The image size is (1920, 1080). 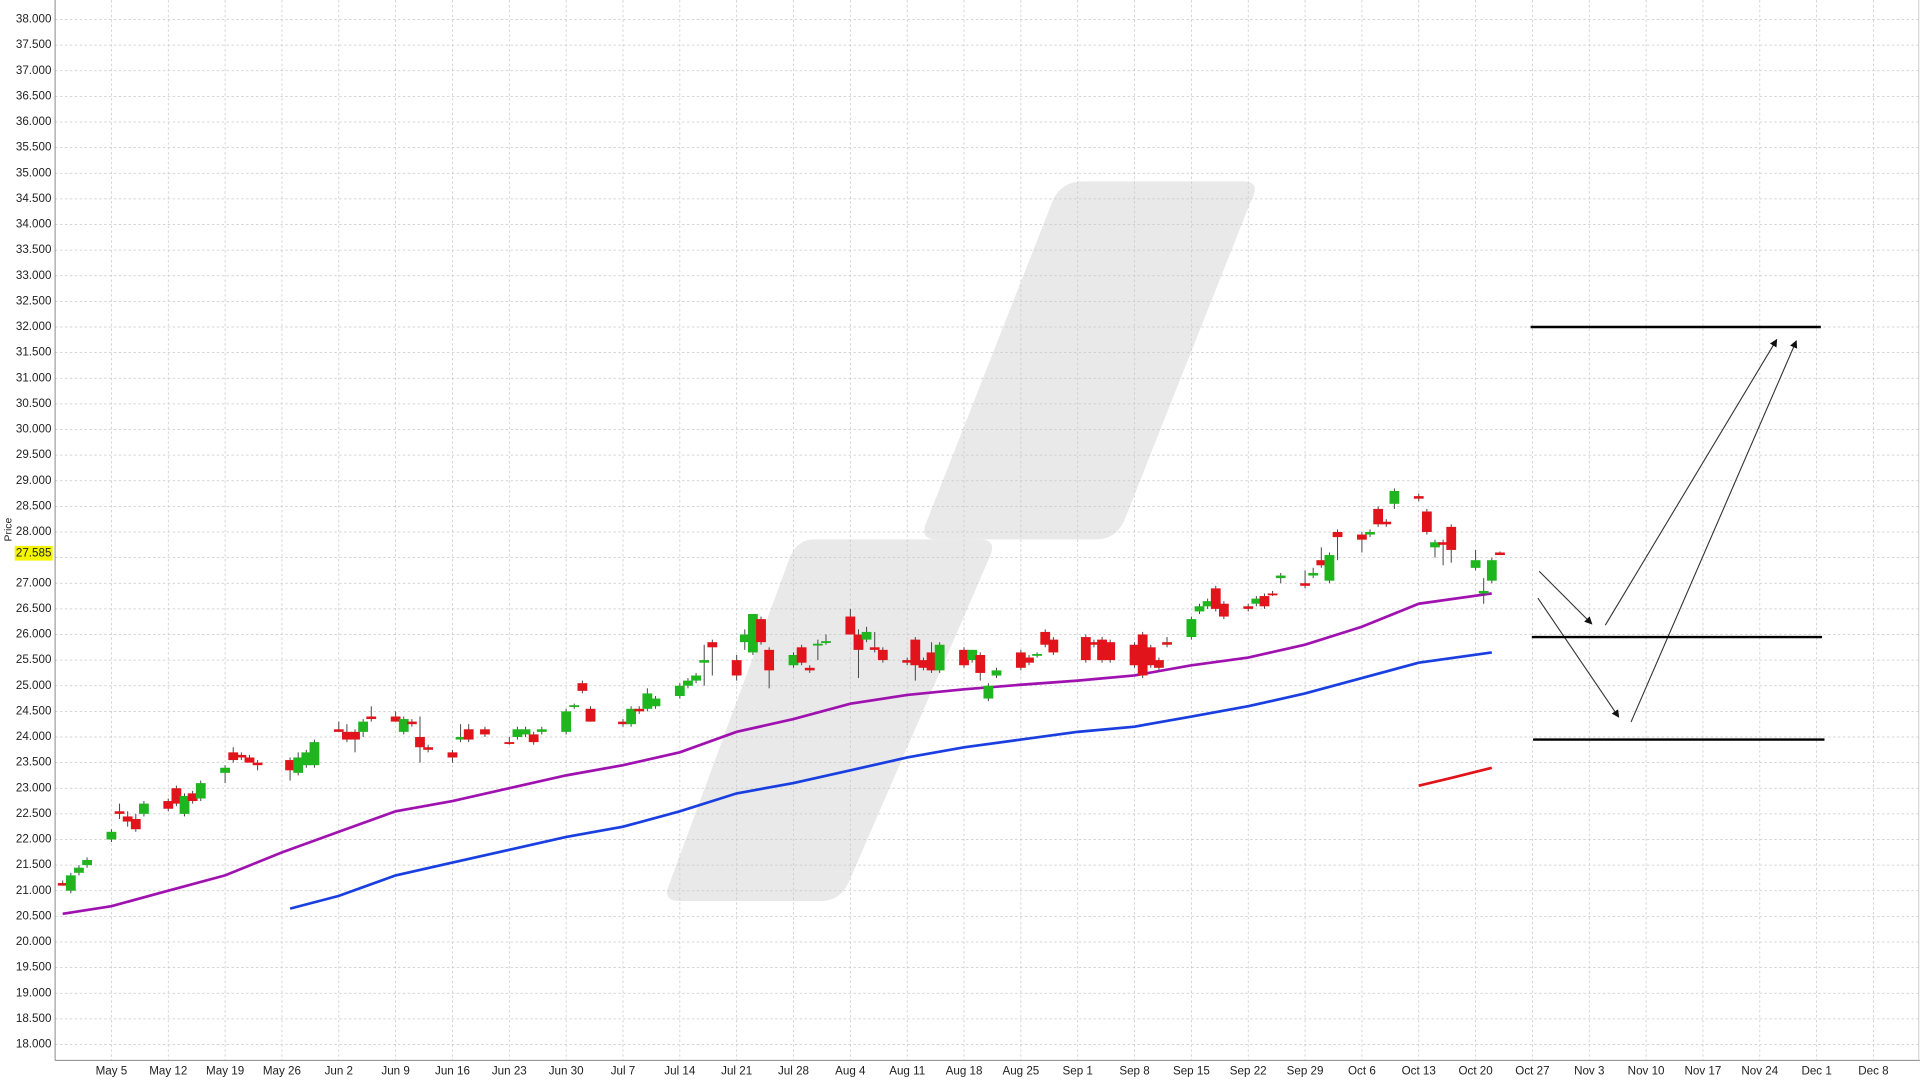 I want to click on x-tick-label: Nov 24, so click(x=1759, y=1070).